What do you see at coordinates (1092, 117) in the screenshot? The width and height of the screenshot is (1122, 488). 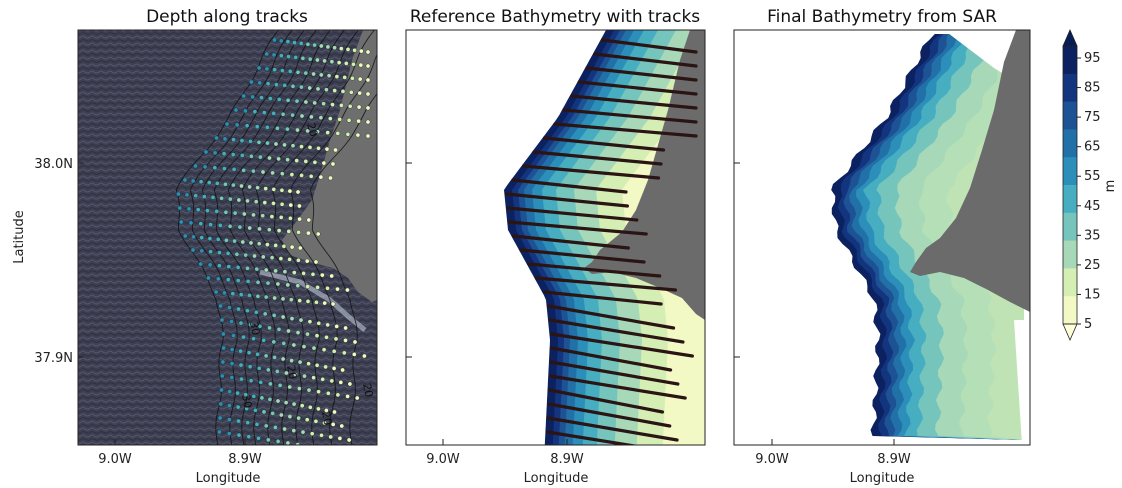 I see `colorbar-tick-label: 75` at bounding box center [1092, 117].